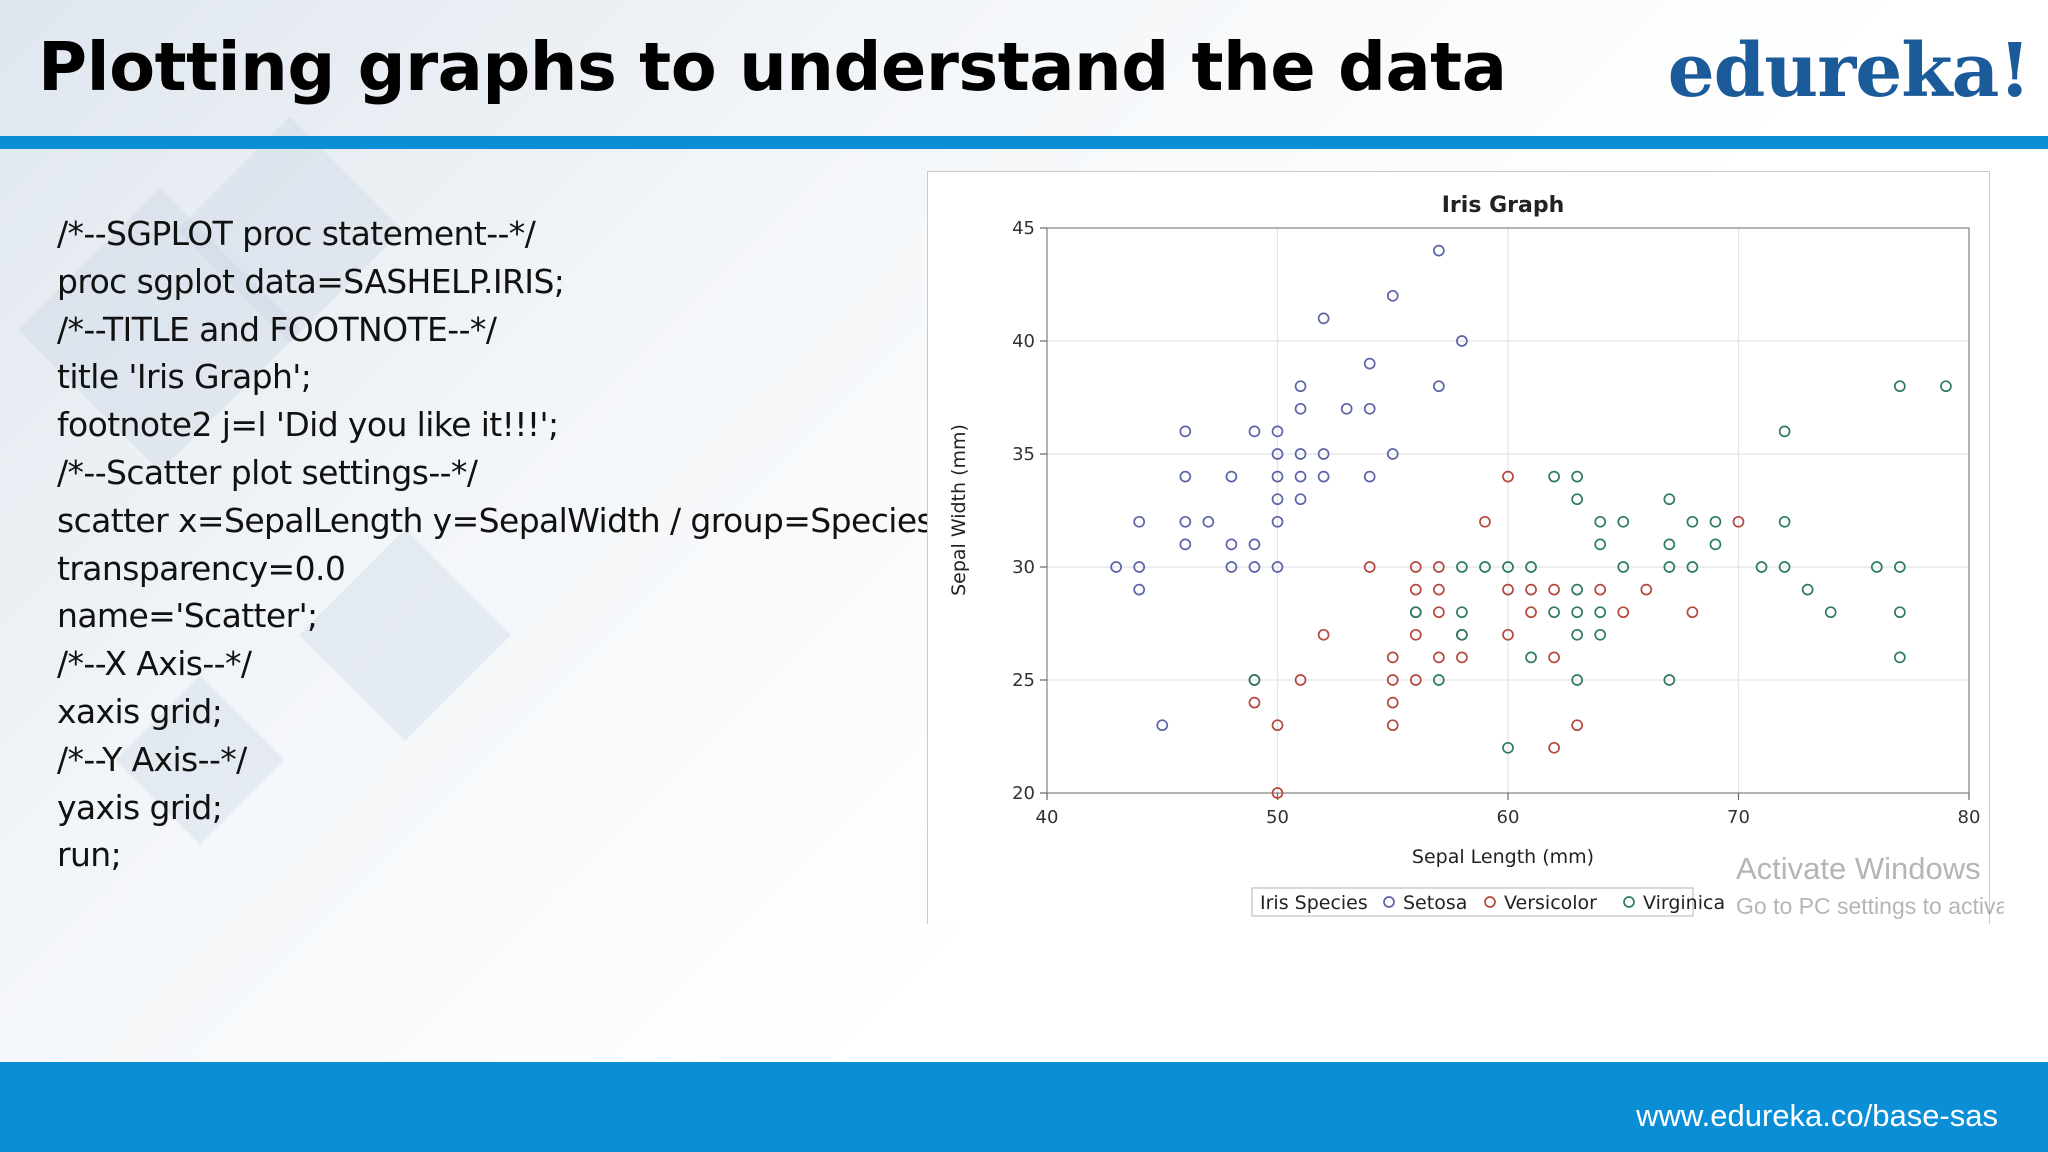 The image size is (2048, 1152). I want to click on x-tick-label: 40, so click(1047, 817).